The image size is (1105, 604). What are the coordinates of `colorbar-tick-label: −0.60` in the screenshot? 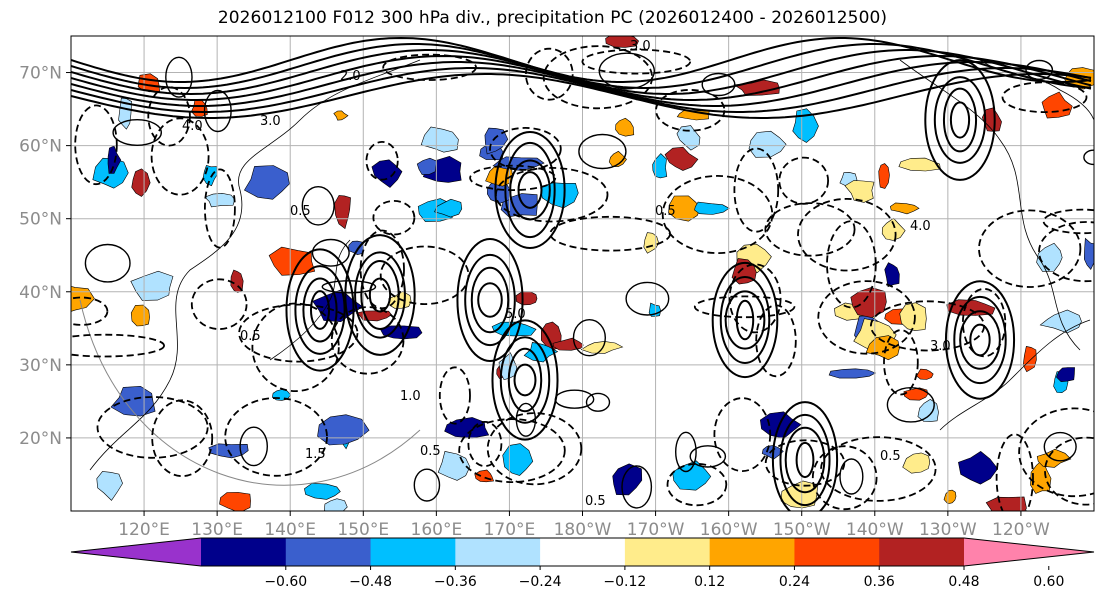 It's located at (285, 582).